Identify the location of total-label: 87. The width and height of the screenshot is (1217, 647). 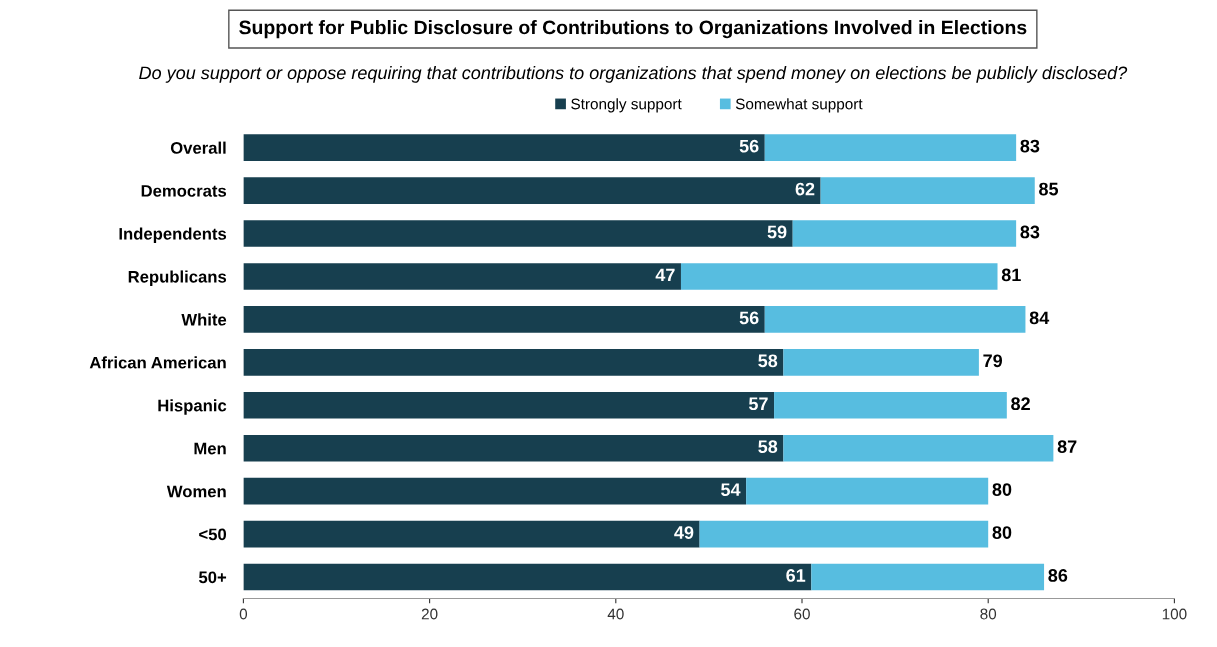
(1067, 447).